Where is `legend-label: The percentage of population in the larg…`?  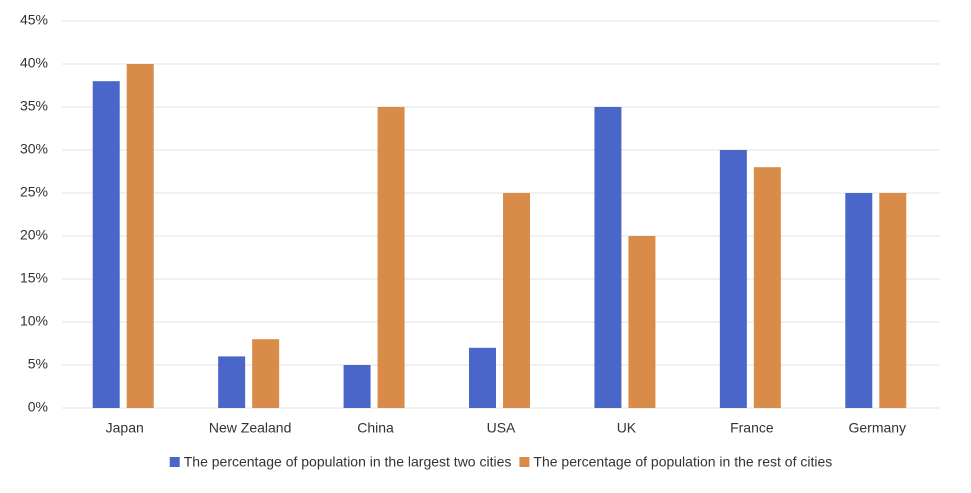 legend-label: The percentage of population in the larg… is located at coordinates (348, 462).